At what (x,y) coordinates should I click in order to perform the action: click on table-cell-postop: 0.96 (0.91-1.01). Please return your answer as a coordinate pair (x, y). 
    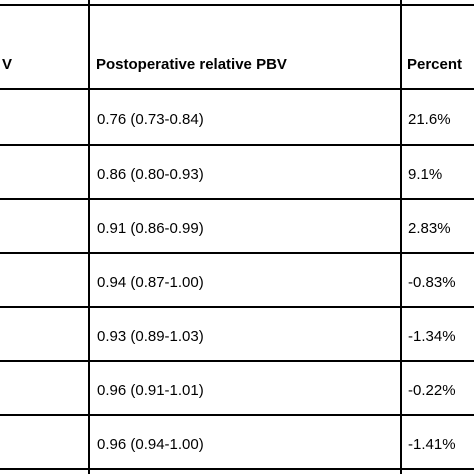
    Looking at the image, I should click on (150, 390).